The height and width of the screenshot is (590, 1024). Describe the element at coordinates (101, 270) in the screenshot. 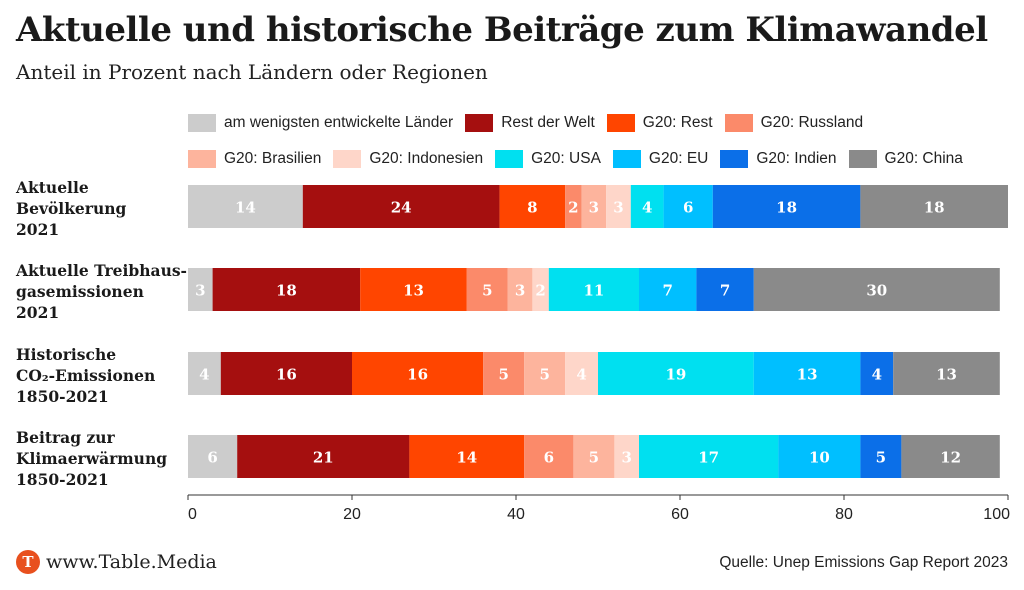

I see `category-label-line: Aktuelle Treibhaus-` at that location.